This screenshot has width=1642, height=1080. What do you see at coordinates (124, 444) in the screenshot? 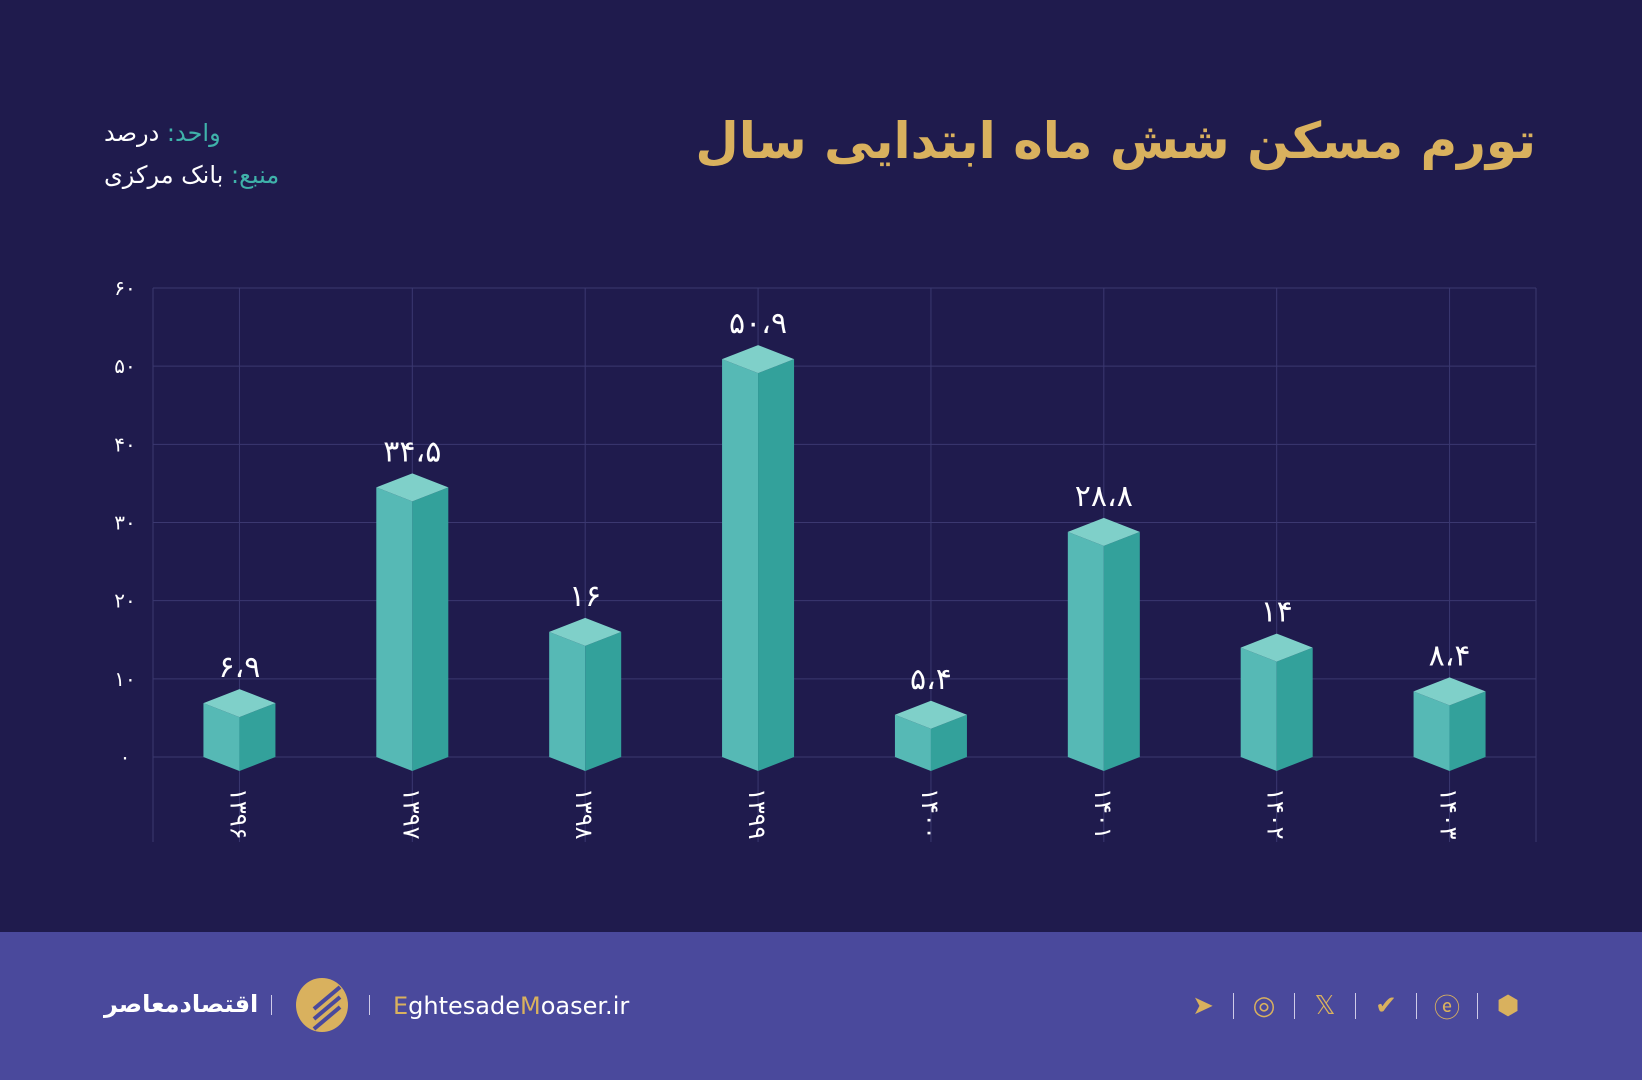
I see `y-tick-label: ۴۰` at bounding box center [124, 444].